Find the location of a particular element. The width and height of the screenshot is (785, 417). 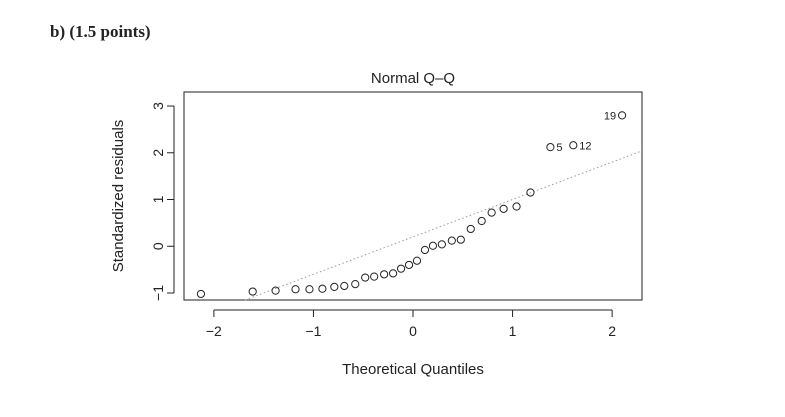

point-label: 19 is located at coordinates (610, 116).